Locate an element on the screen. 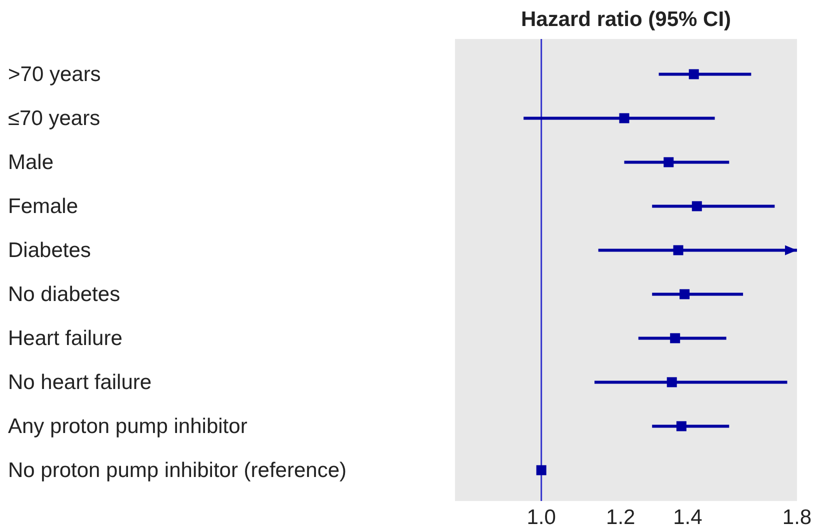  x-tick-label: 1.4 is located at coordinates (688, 517).